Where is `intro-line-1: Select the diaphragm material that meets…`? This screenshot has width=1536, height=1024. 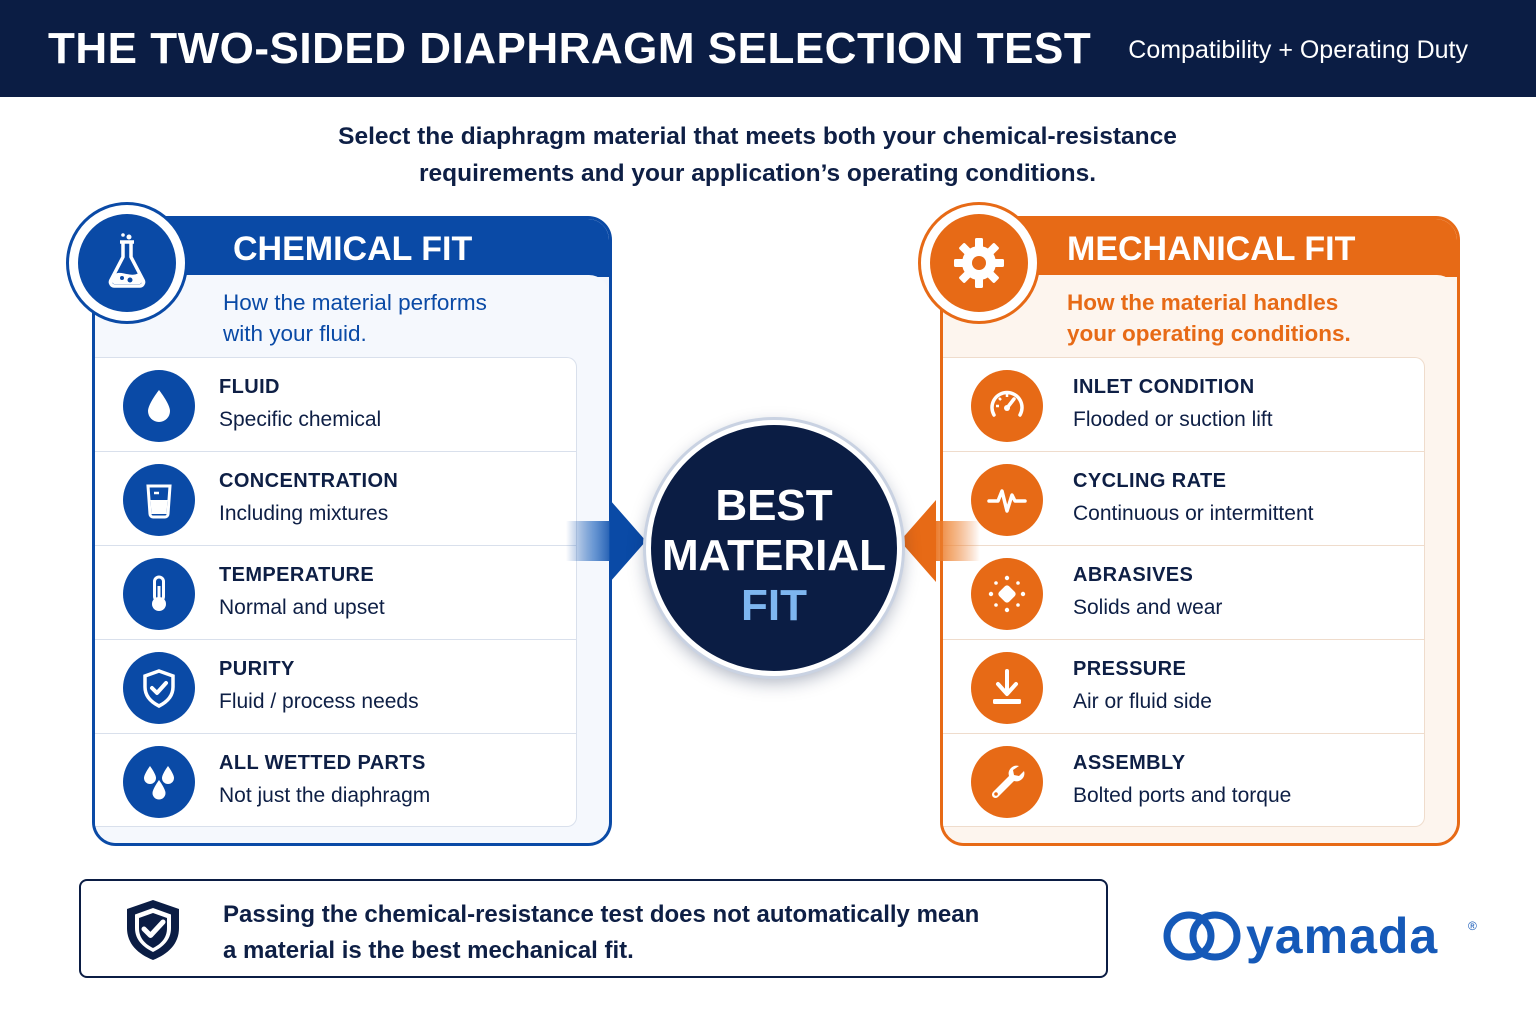
intro-line-1: Select the diaphragm material that meets… is located at coordinates (757, 136).